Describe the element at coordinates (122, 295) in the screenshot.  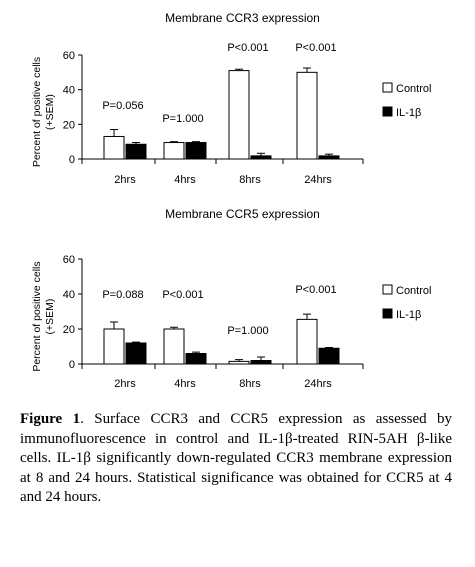
I see `p-value-label: P=0.088` at that location.